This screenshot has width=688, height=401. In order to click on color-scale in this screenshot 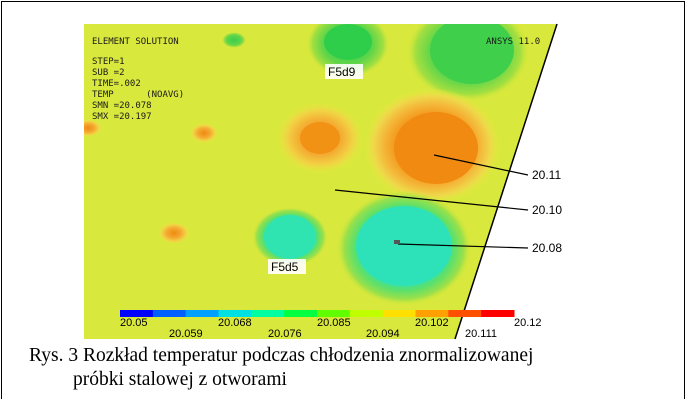, I will do `click(317, 313)`.